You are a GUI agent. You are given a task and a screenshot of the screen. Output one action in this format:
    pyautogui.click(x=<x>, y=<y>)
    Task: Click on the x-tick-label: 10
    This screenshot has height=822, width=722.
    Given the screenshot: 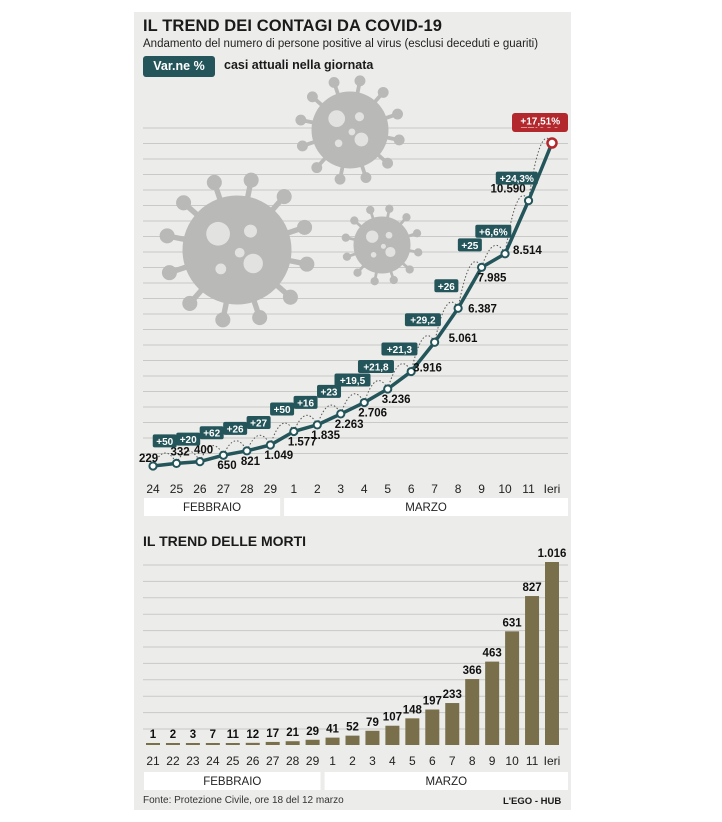 What is the action you would take?
    pyautogui.click(x=505, y=489)
    